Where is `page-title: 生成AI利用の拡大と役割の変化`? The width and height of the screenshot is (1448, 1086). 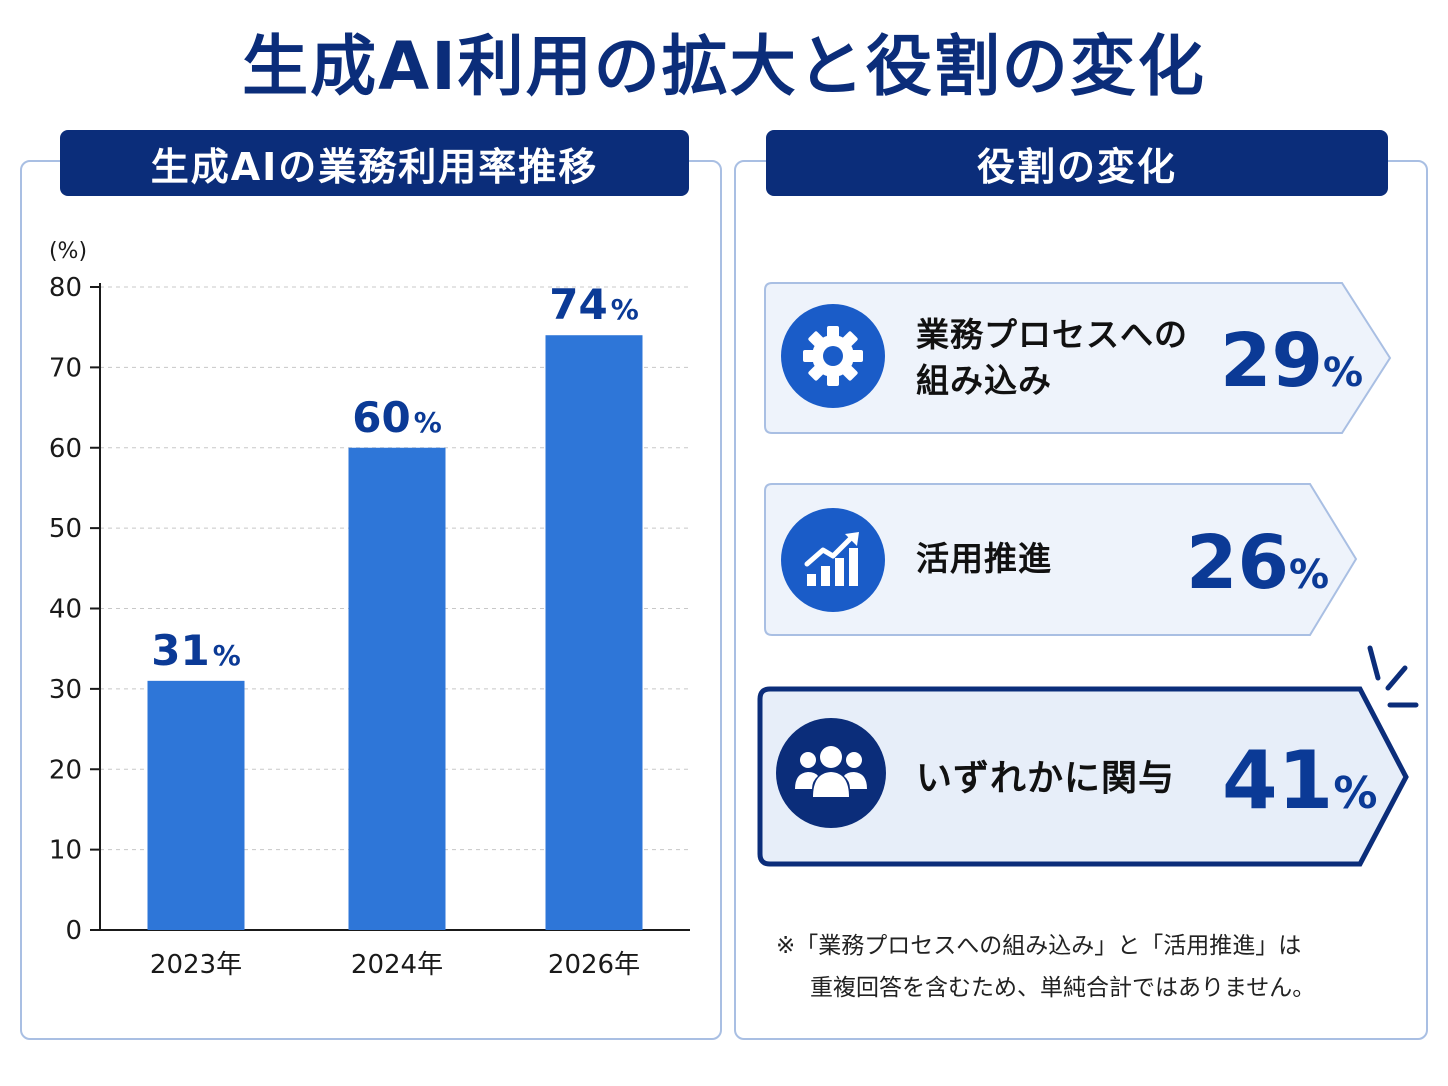
page-title: 生成AI利用の拡大と役割の変化 is located at coordinates (724, 66).